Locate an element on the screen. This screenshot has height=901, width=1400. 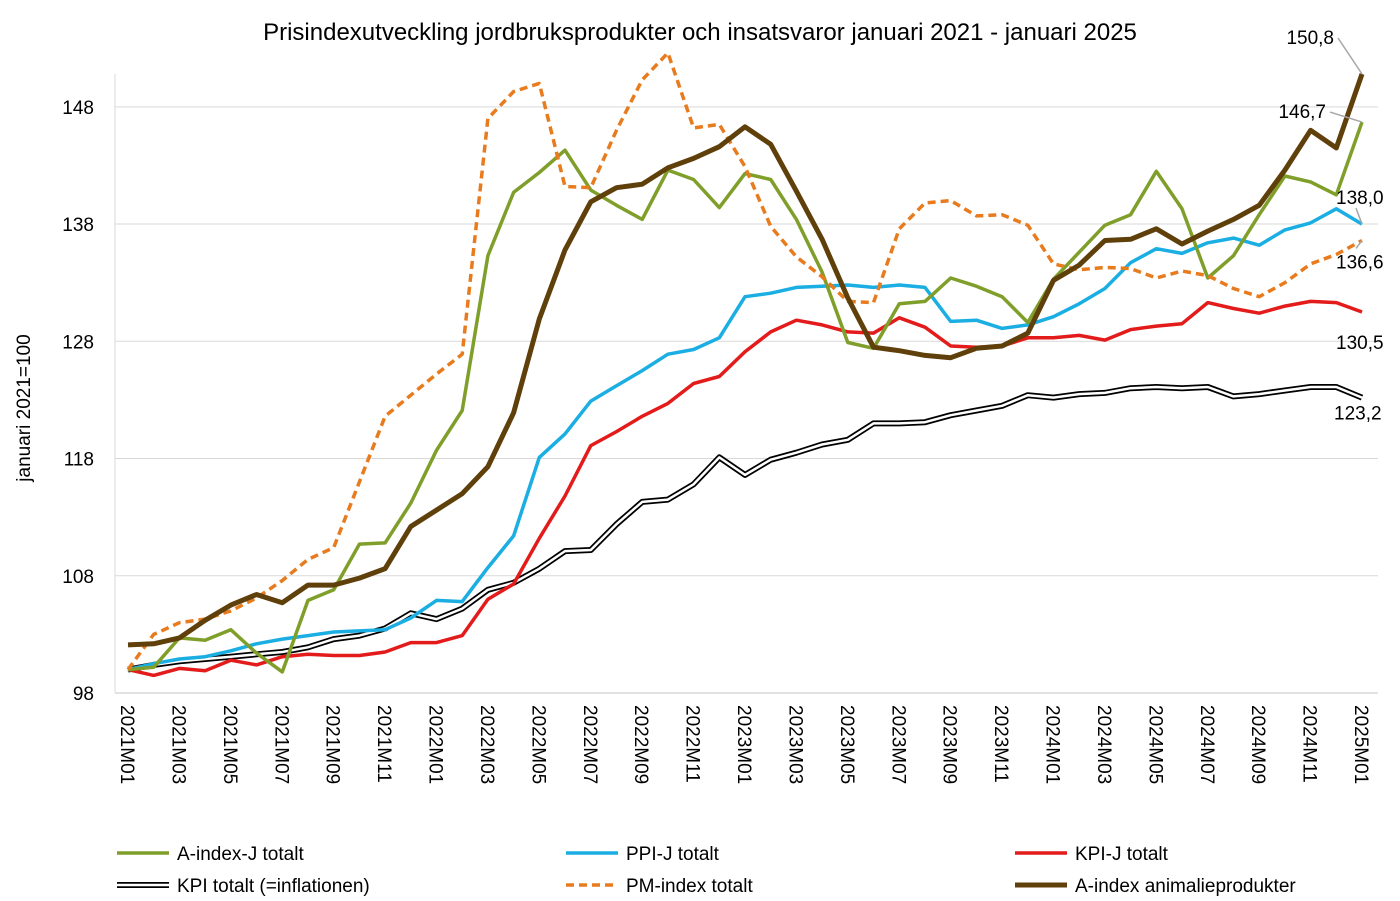
y-tick-label: 118 is located at coordinates (79, 460).